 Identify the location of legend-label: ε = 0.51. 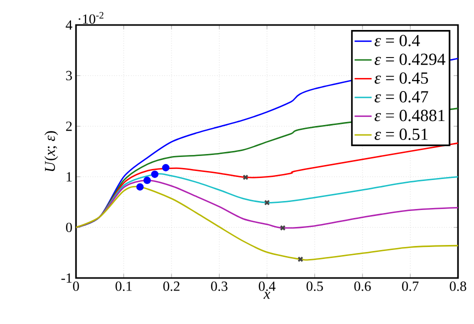
(401, 134).